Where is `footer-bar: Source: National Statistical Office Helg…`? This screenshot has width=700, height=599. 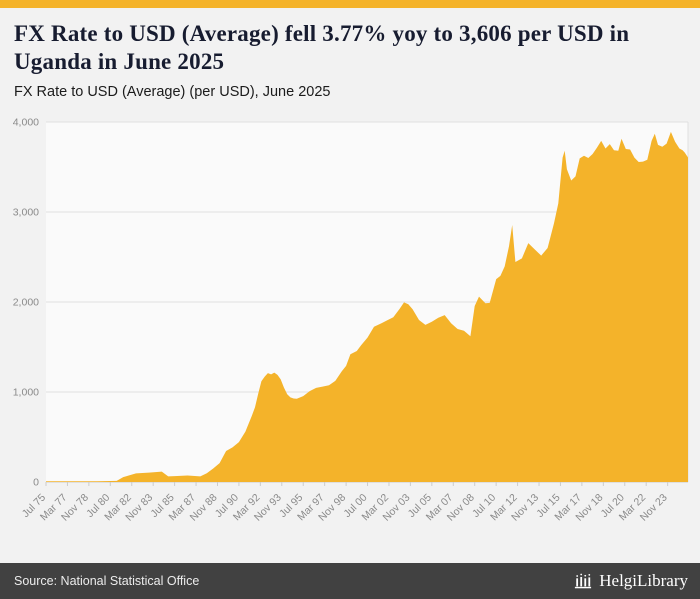 footer-bar: Source: National Statistical Office Helg… is located at coordinates (350, 581).